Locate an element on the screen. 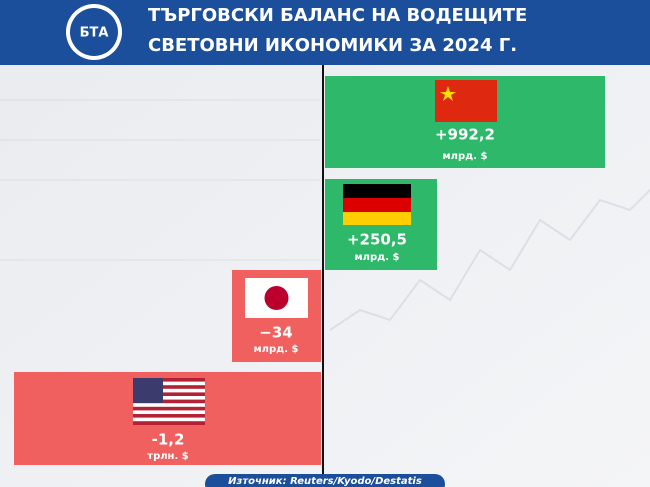 Image resolution: width=650 pixels, height=487 pixels. unit-label: трлн. $ is located at coordinates (167, 456).